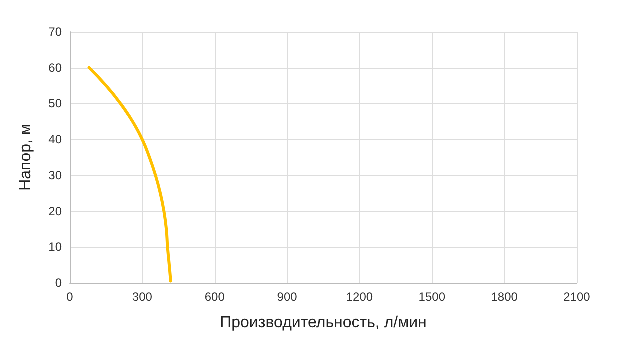  Describe the element at coordinates (323, 323) in the screenshot. I see `x-axis-title: Производительность, л/мин` at that location.